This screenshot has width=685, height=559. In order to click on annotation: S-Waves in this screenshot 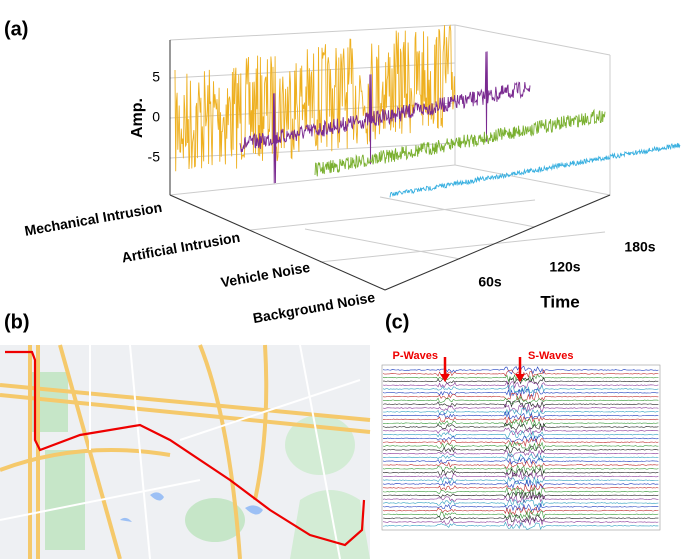, I will do `click(550, 356)`.